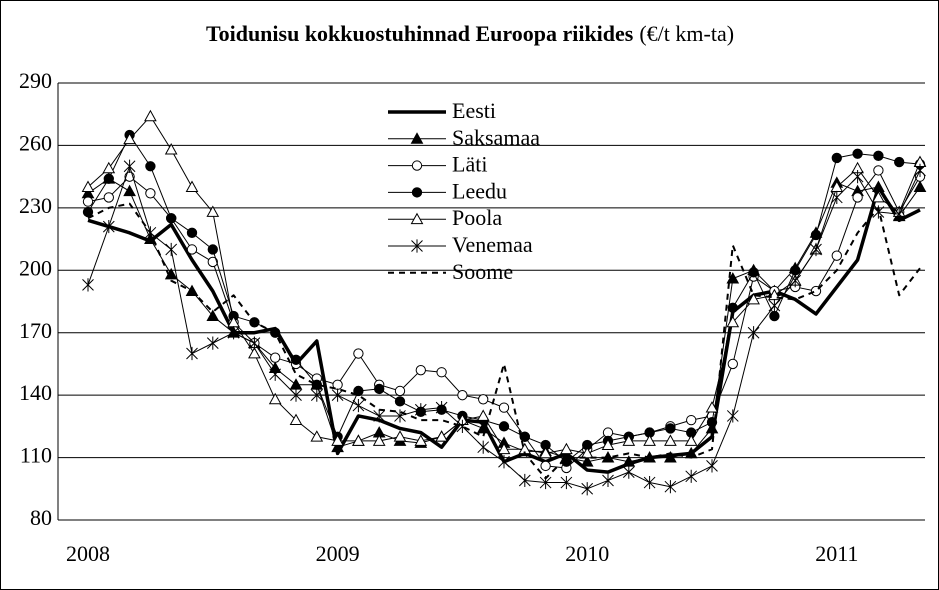  I want to click on chart-title-unit: (€/t km-ta), so click(686, 33).